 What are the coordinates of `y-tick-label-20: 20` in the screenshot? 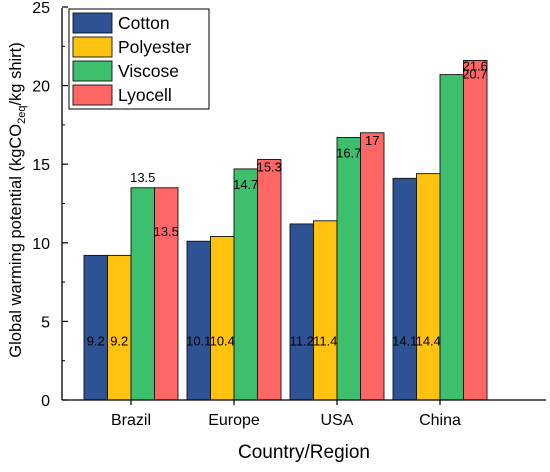 It's located at (41, 87).